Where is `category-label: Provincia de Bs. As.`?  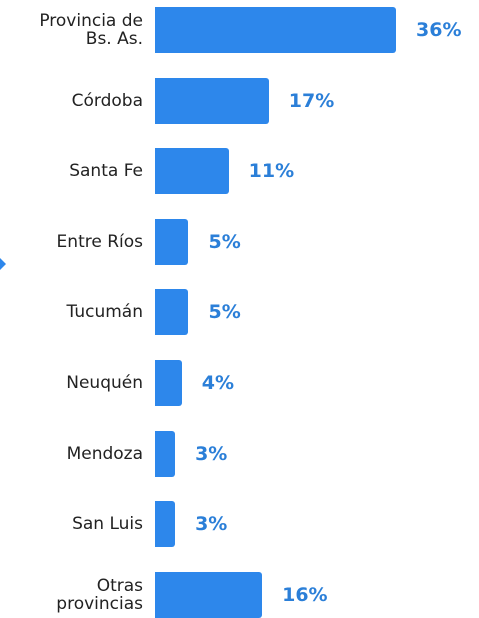 category-label: Provincia de Bs. As. is located at coordinates (91, 30).